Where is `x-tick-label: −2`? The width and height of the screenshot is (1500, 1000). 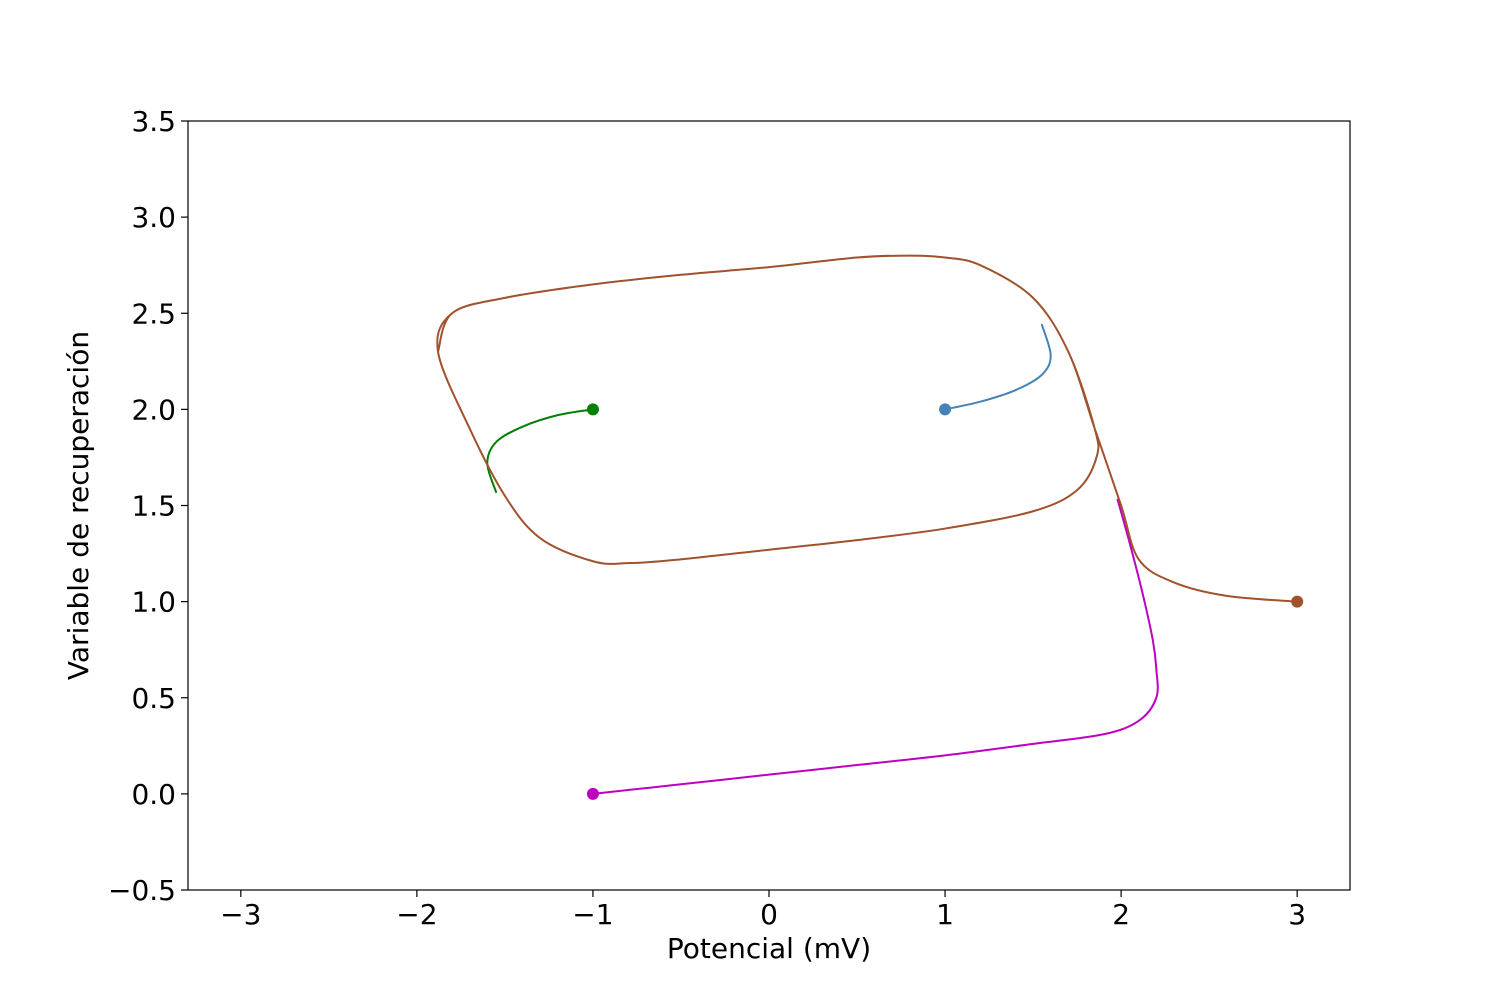 x-tick-label: −2 is located at coordinates (416, 914).